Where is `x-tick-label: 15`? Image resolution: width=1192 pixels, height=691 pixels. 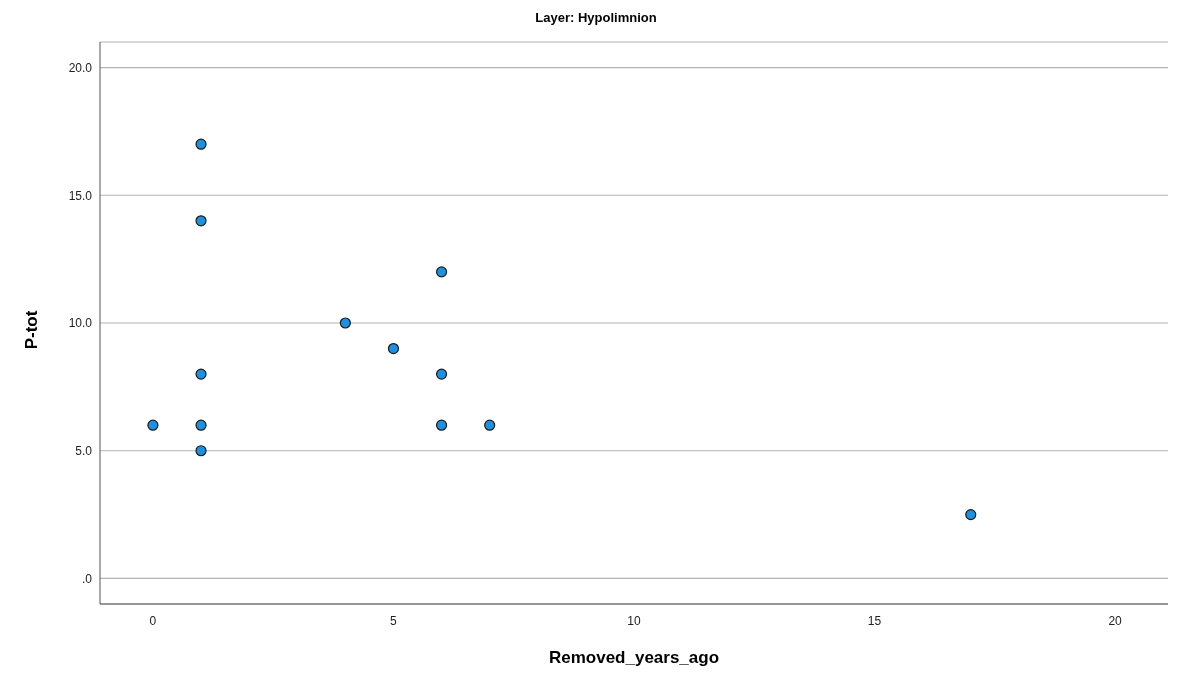 x-tick-label: 15 is located at coordinates (874, 620).